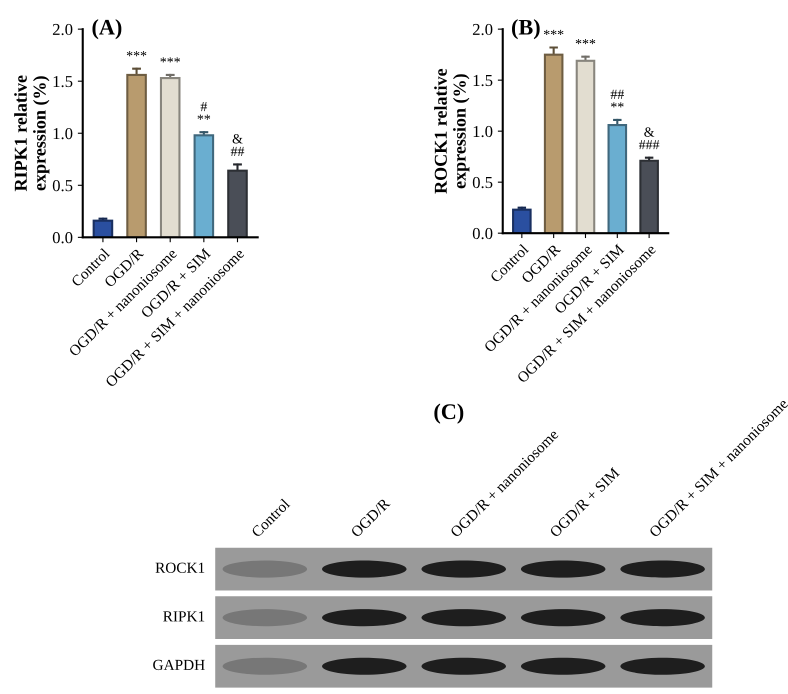  What do you see at coordinates (183, 616) in the screenshot?
I see `category-label: RIPK1` at bounding box center [183, 616].